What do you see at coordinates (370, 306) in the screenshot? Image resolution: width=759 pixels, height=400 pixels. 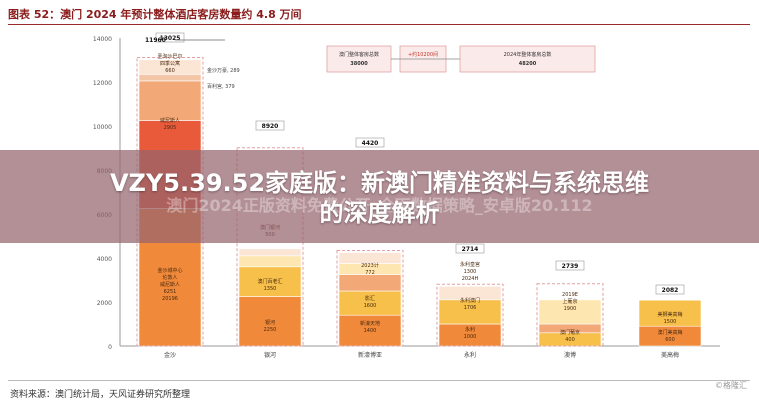 I see `segment-label: 1600` at bounding box center [370, 306].